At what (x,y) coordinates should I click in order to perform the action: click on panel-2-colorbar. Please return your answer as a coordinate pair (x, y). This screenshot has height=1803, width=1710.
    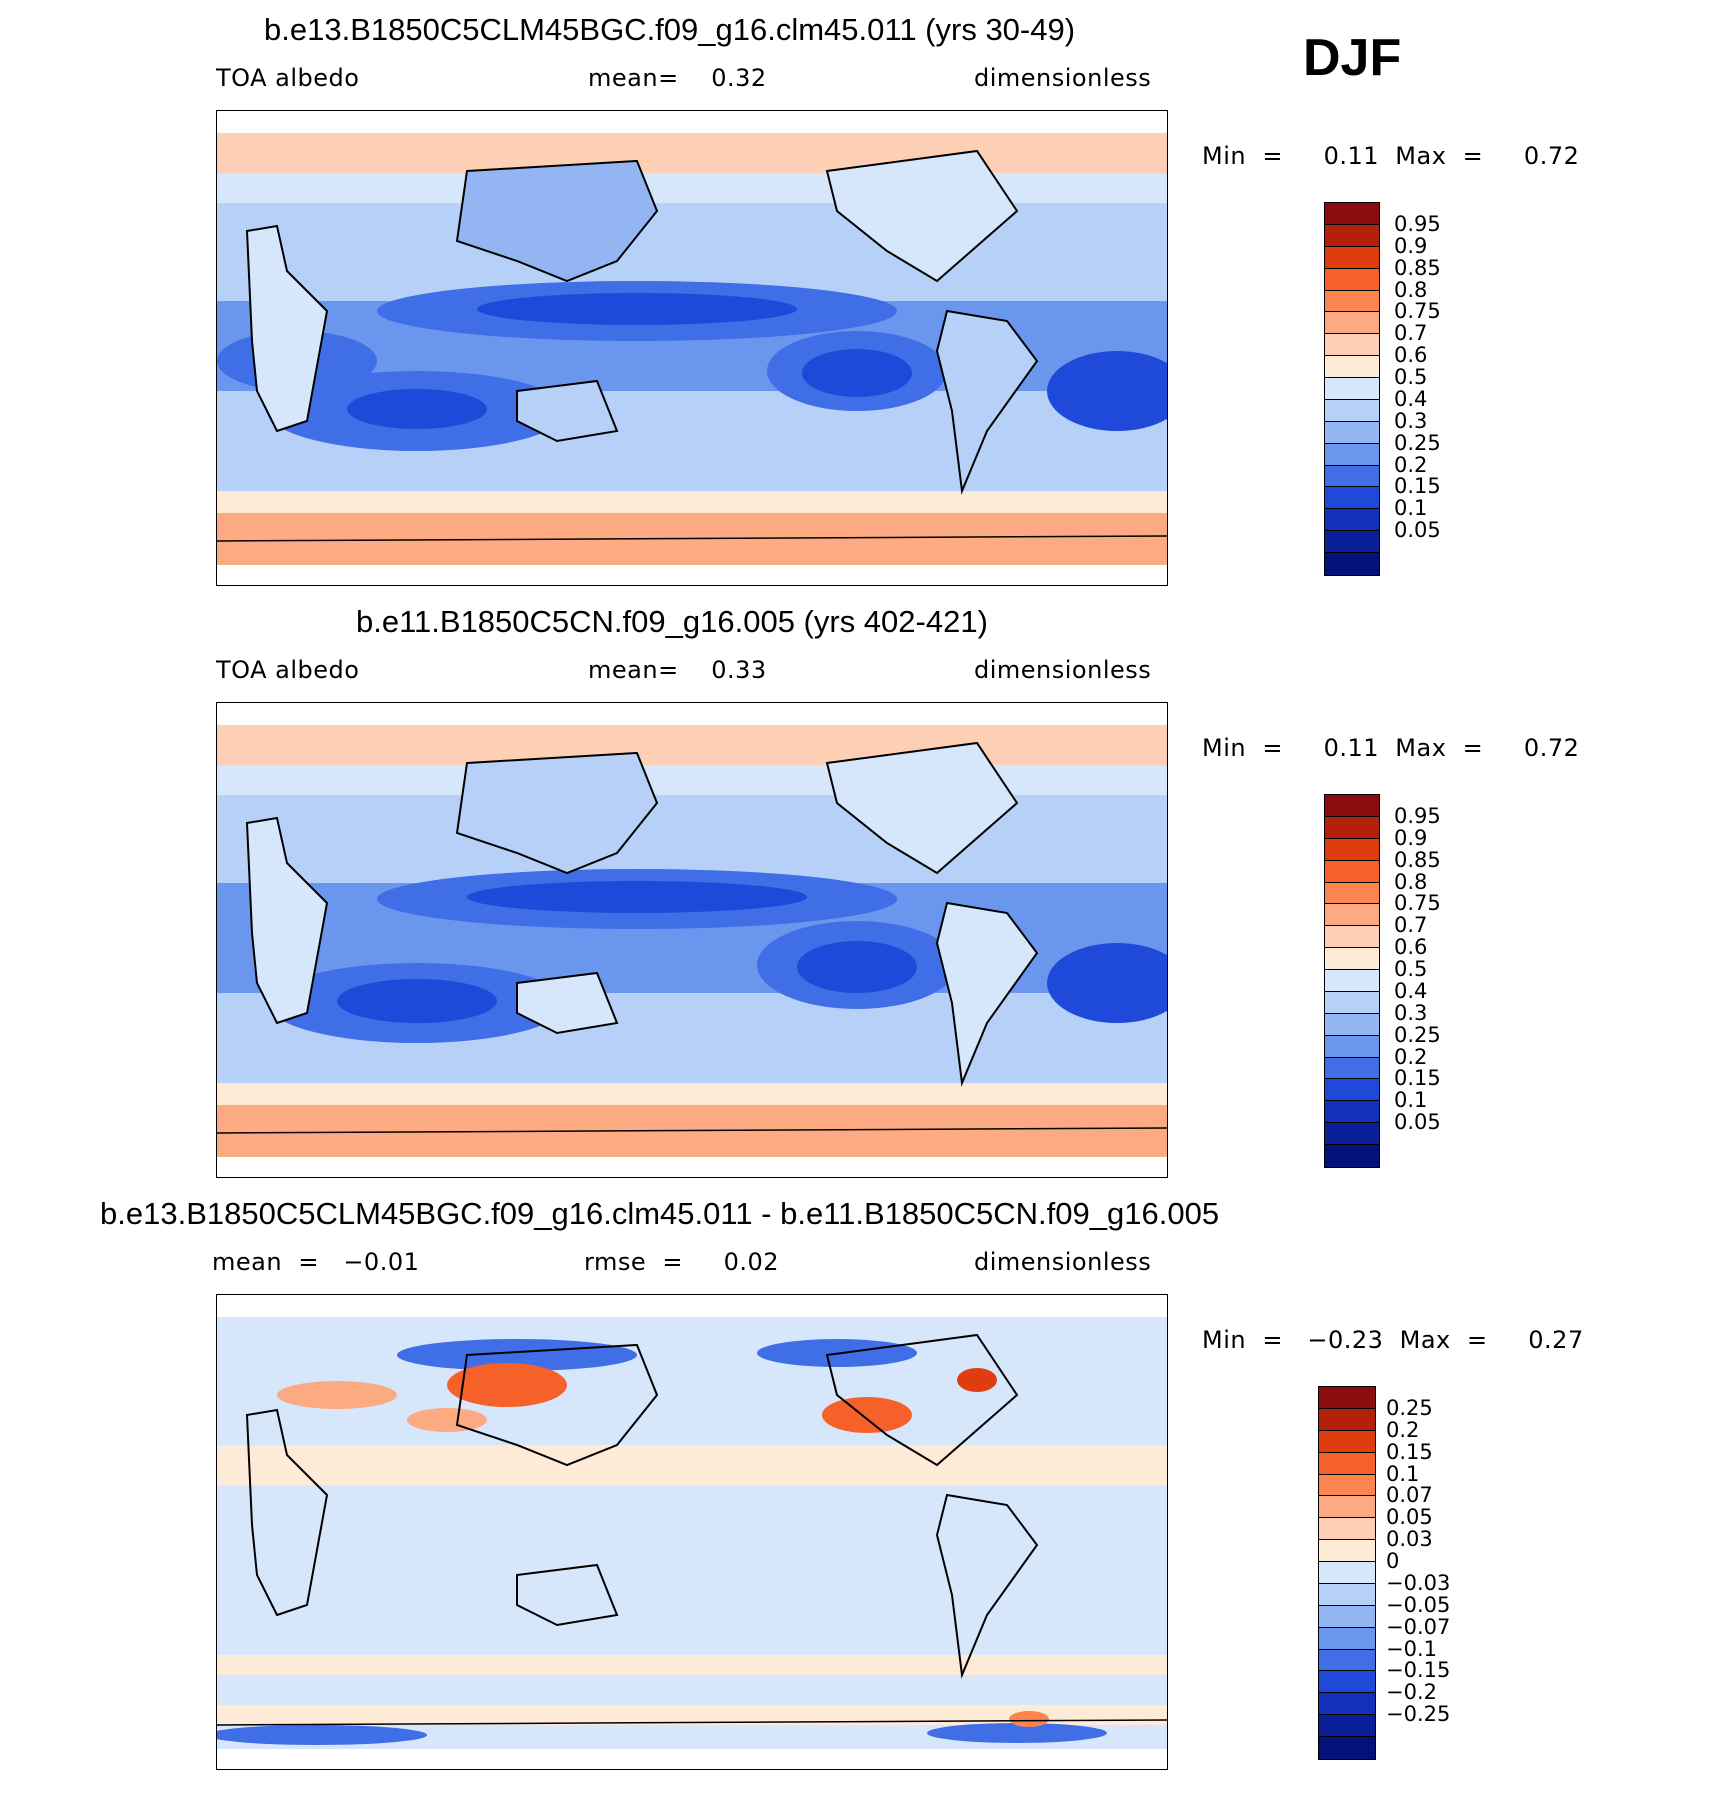
    Looking at the image, I should click on (1352, 981).